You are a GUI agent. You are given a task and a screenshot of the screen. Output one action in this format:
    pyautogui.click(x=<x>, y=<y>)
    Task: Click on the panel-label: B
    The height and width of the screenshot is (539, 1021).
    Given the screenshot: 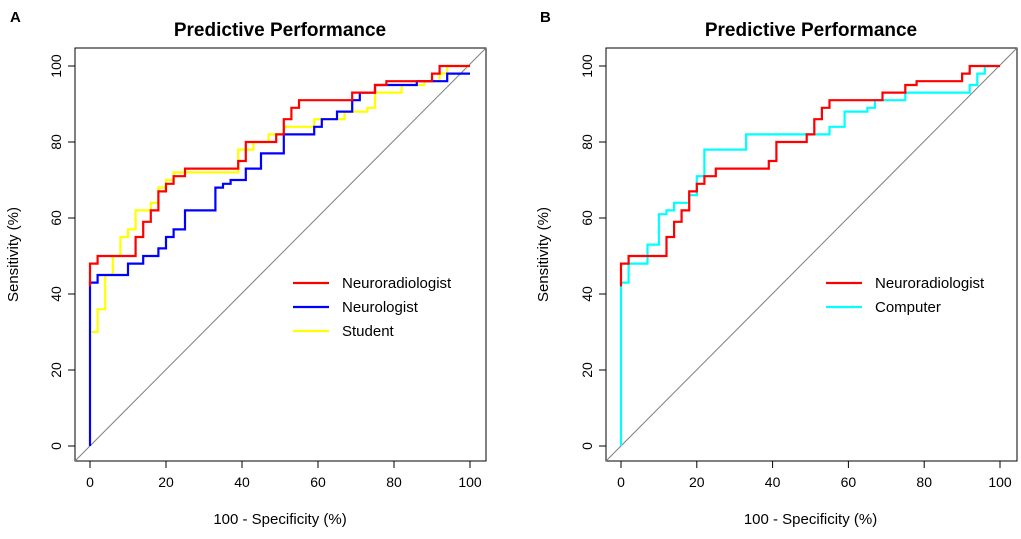 What is the action you would take?
    pyautogui.click(x=545, y=17)
    